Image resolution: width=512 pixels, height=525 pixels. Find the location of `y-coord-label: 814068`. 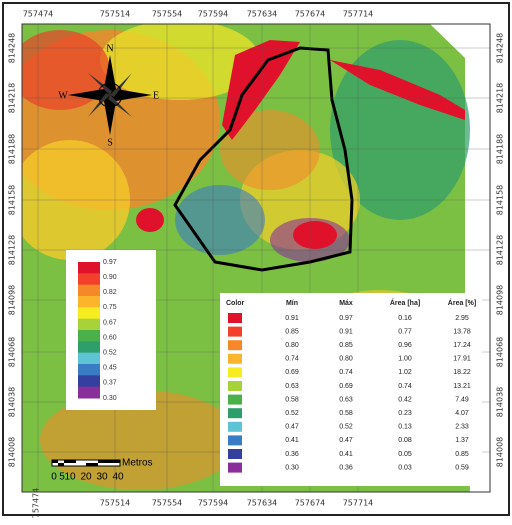

y-coord-label: 814068 is located at coordinates (500, 352).